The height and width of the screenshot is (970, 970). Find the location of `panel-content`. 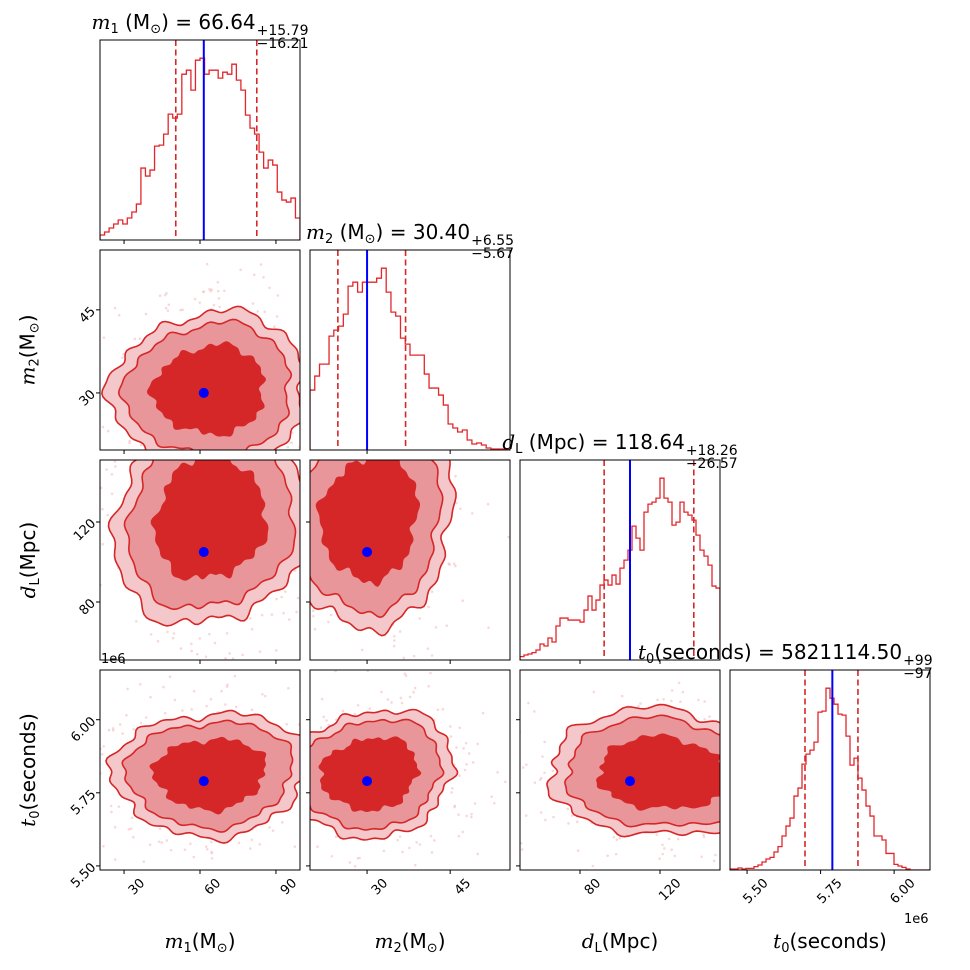

panel-content is located at coordinates (202, 351).